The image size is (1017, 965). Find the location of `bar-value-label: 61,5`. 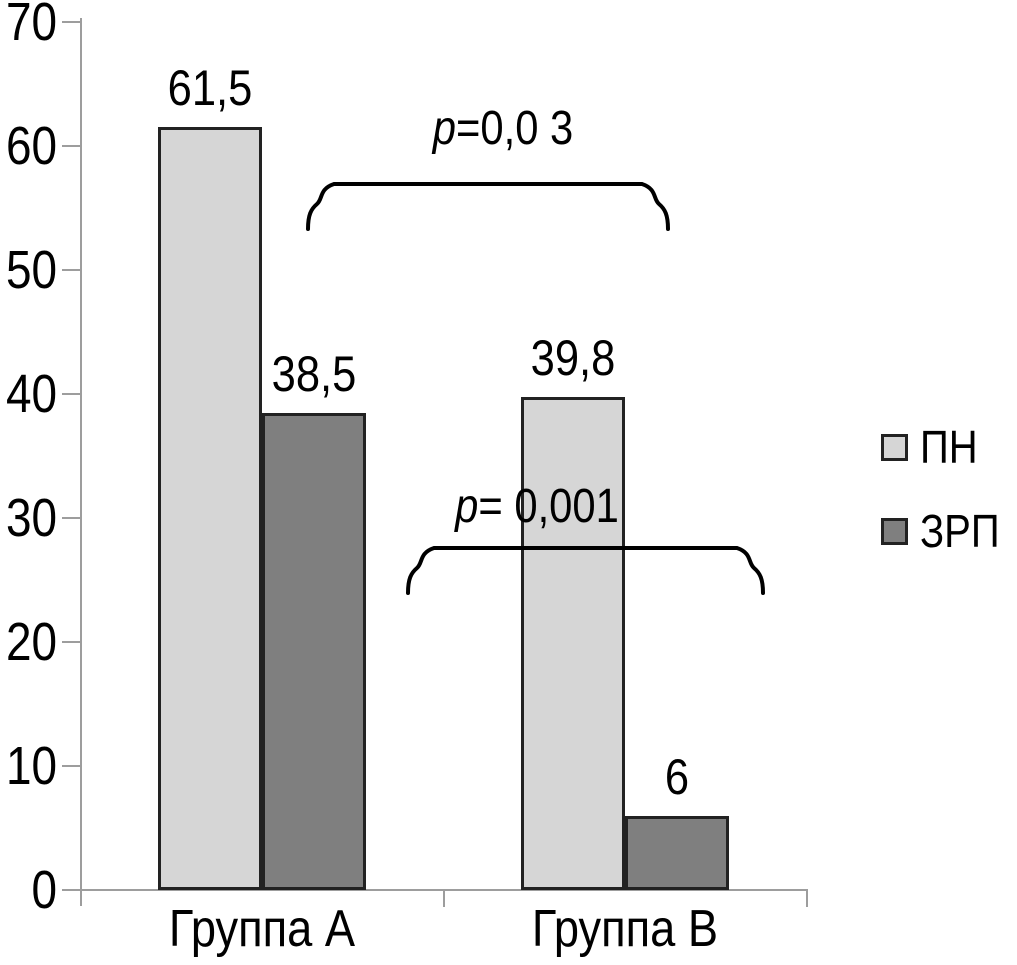

bar-value-label: 61,5 is located at coordinates (210, 88).